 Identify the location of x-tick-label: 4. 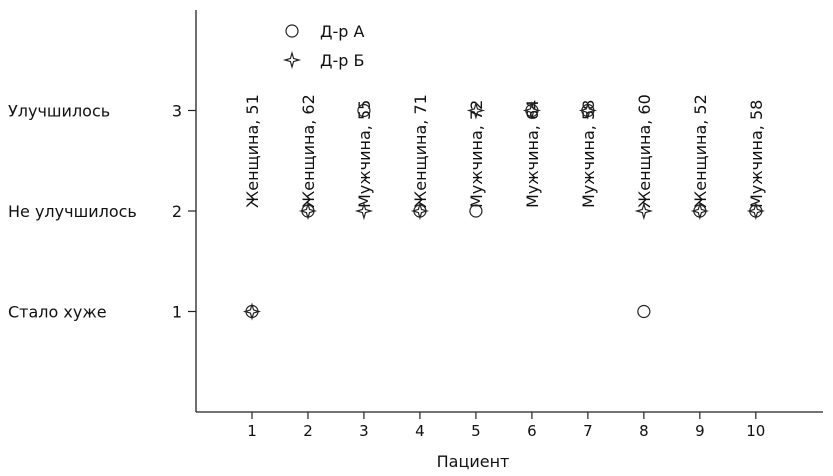
(420, 431).